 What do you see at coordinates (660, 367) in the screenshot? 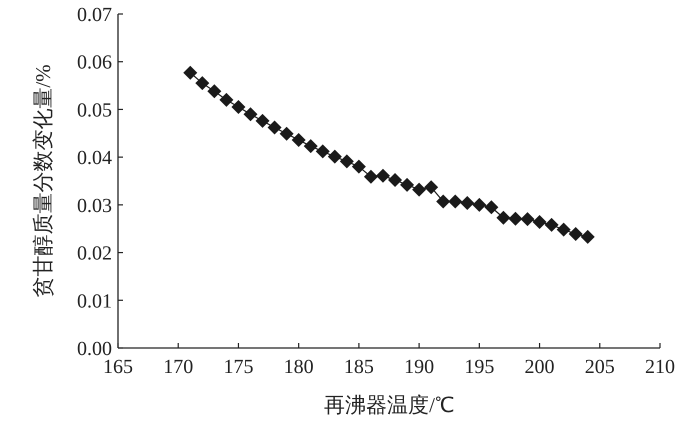
I see `x-tick-label: 210` at bounding box center [660, 367].